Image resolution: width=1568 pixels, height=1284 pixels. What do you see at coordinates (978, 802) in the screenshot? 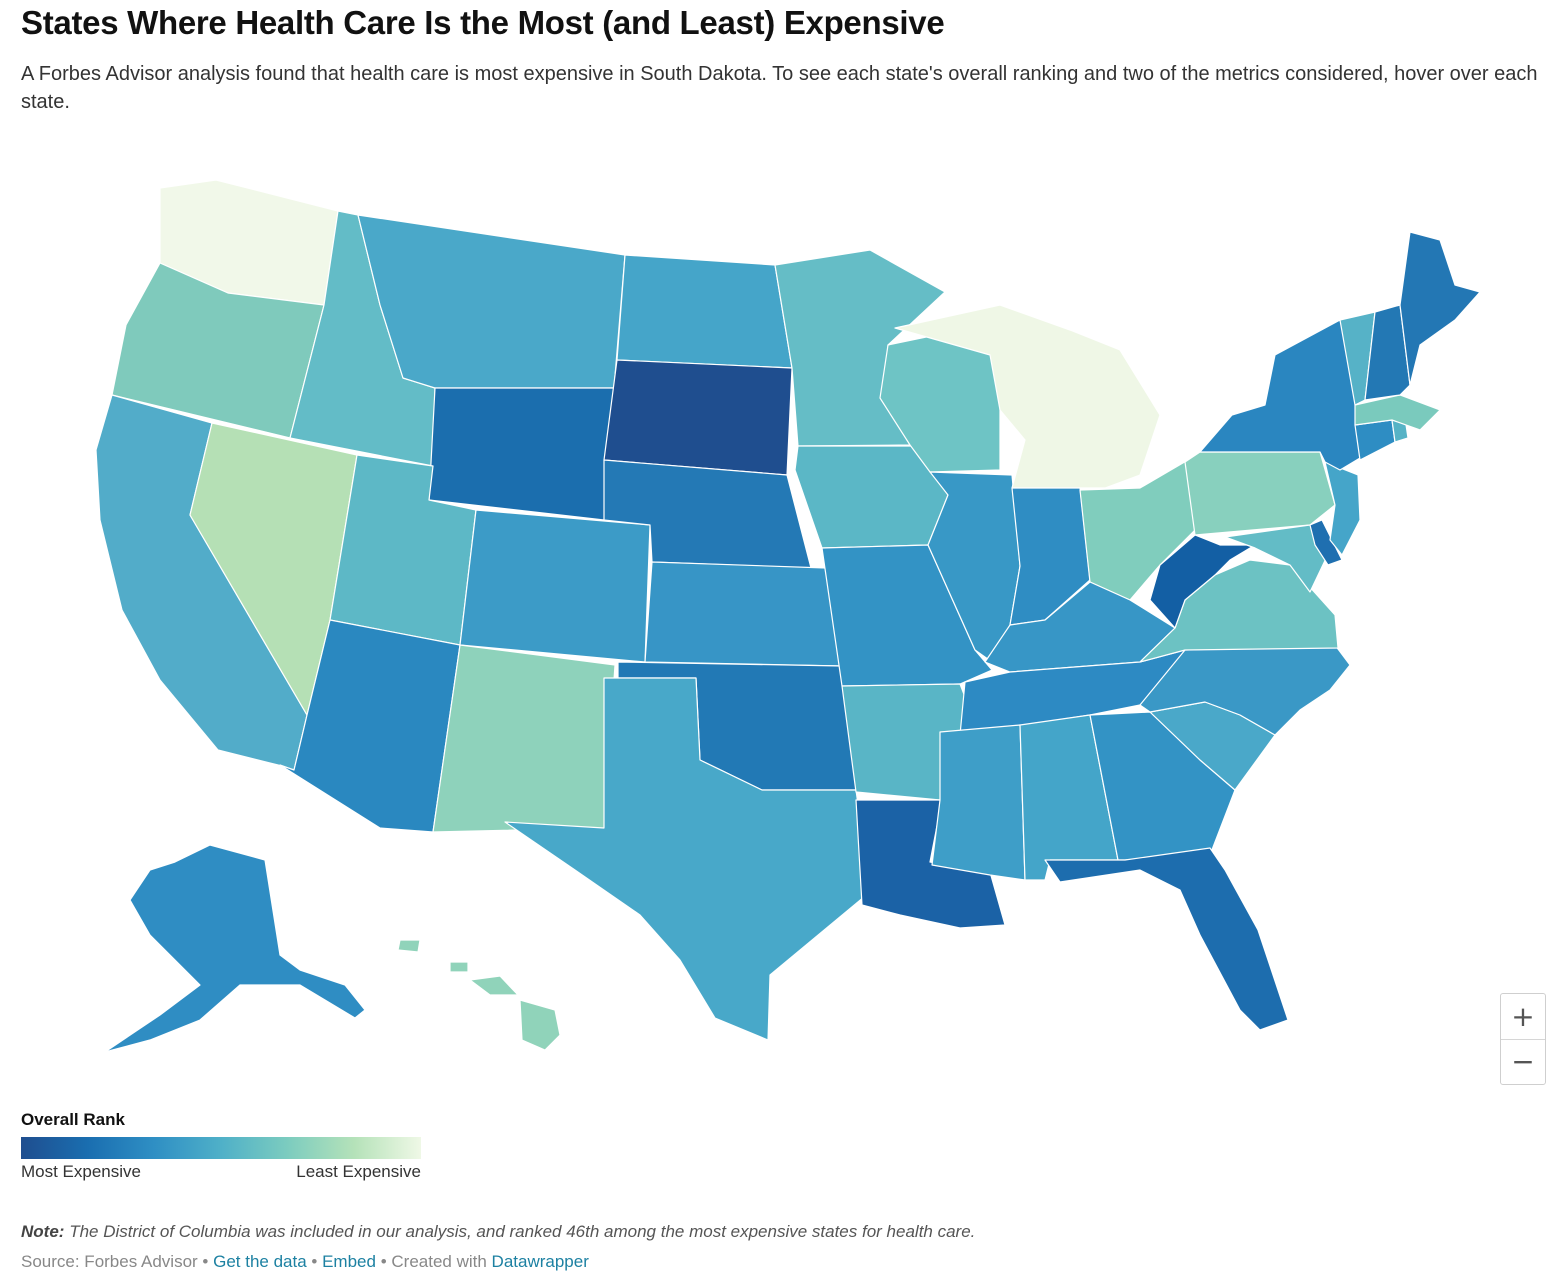
I see `state-ms` at bounding box center [978, 802].